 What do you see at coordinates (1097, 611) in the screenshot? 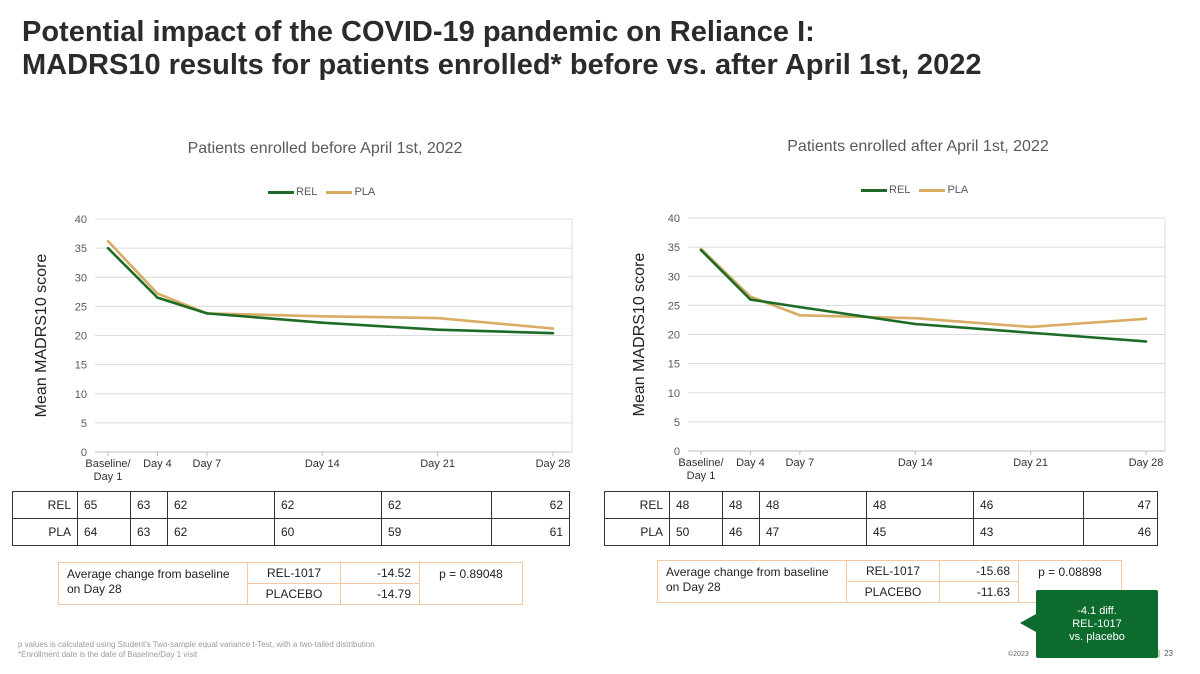
I see `callout-line1: -4.1 diff.` at bounding box center [1097, 611].